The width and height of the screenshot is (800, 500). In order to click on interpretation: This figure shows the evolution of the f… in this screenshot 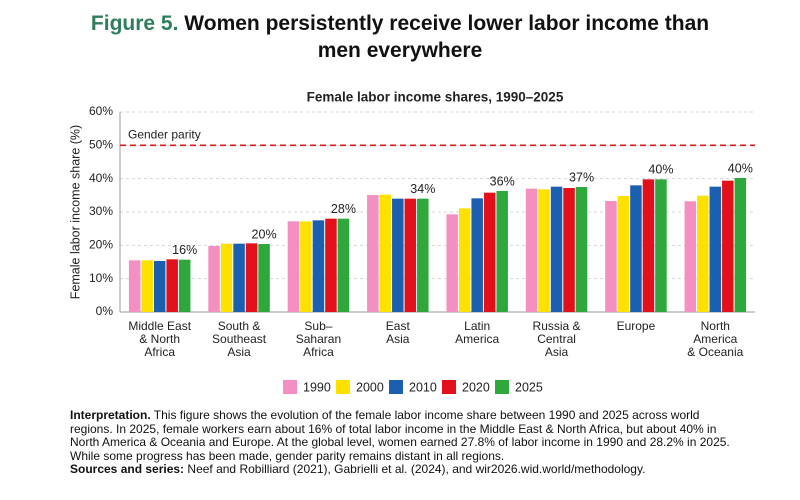, I will do `click(400, 435)`.